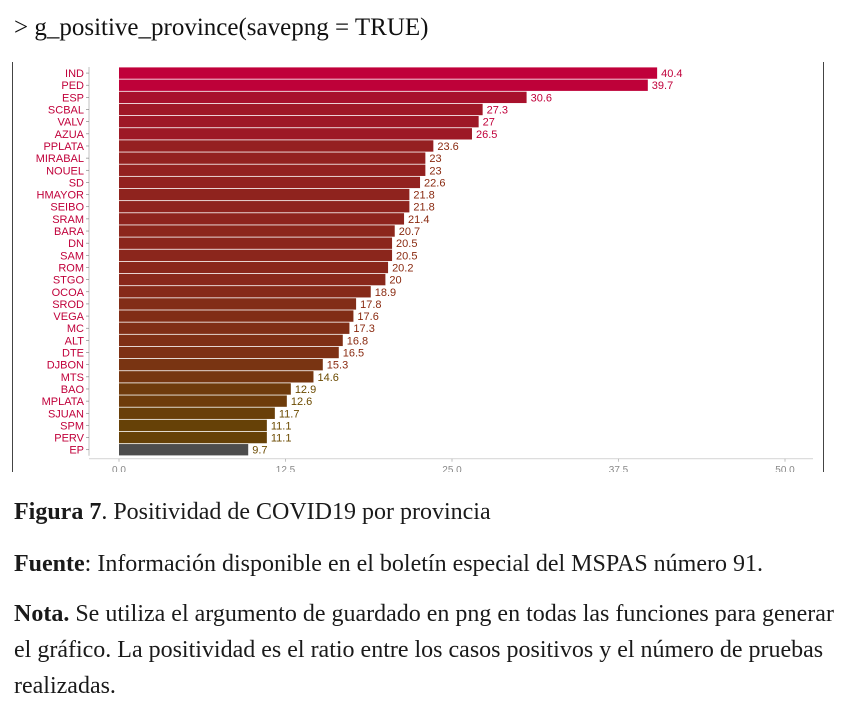  What do you see at coordinates (357, 341) in the screenshot?
I see `data-label: 16.8` at bounding box center [357, 341].